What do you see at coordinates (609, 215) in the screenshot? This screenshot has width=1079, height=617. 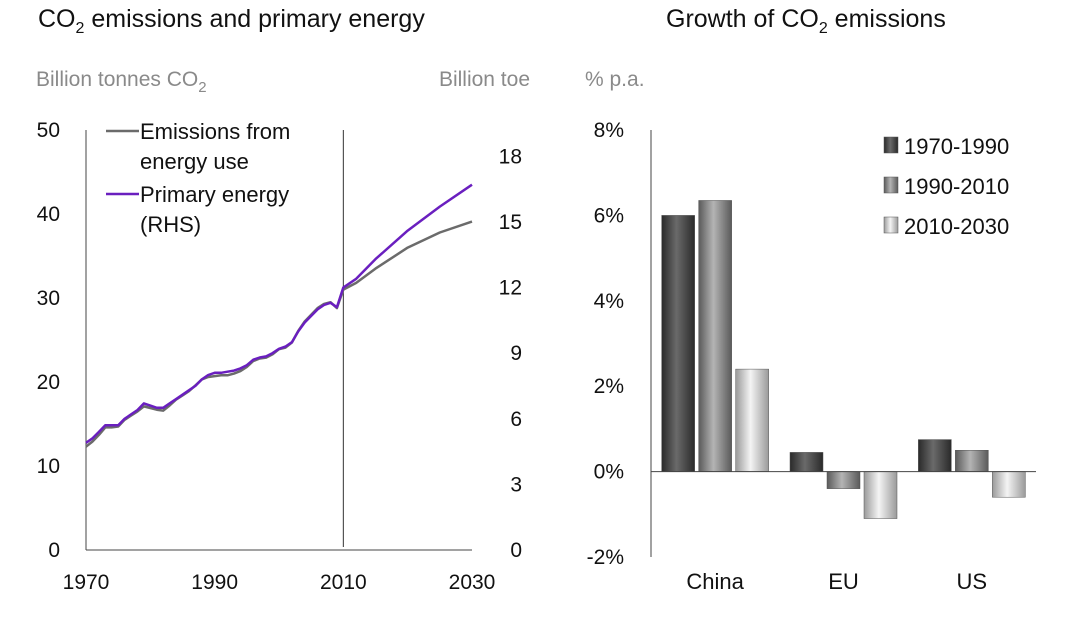 I see `bar-y-tick-label: 6%` at bounding box center [609, 215].